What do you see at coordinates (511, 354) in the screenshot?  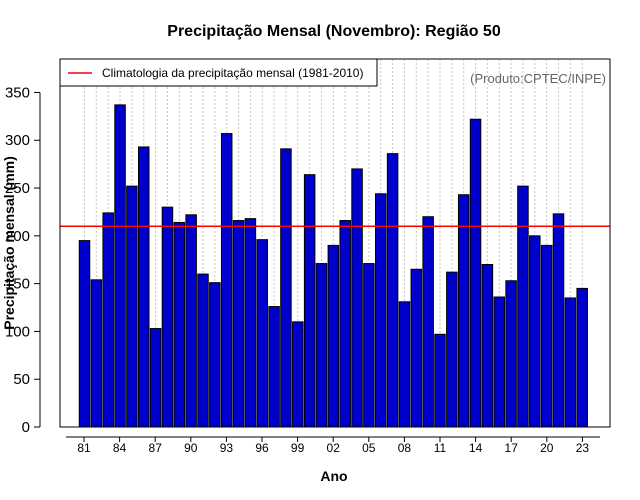 I see `bar-2017` at bounding box center [511, 354].